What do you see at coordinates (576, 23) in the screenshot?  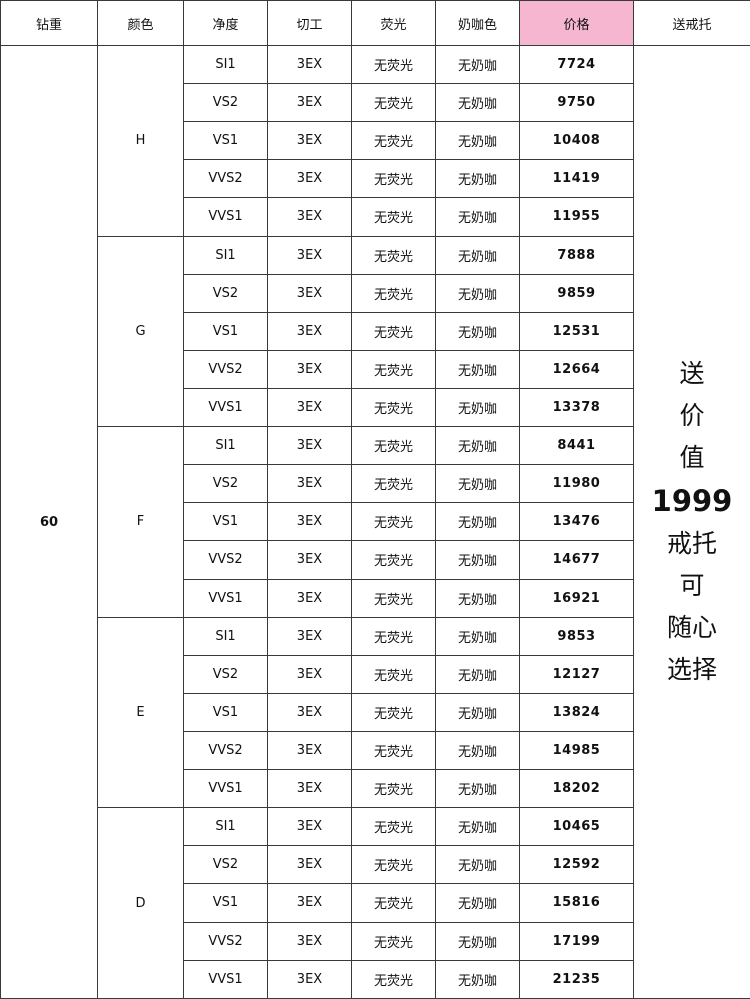 I see `header-price: 价格` at bounding box center [576, 23].